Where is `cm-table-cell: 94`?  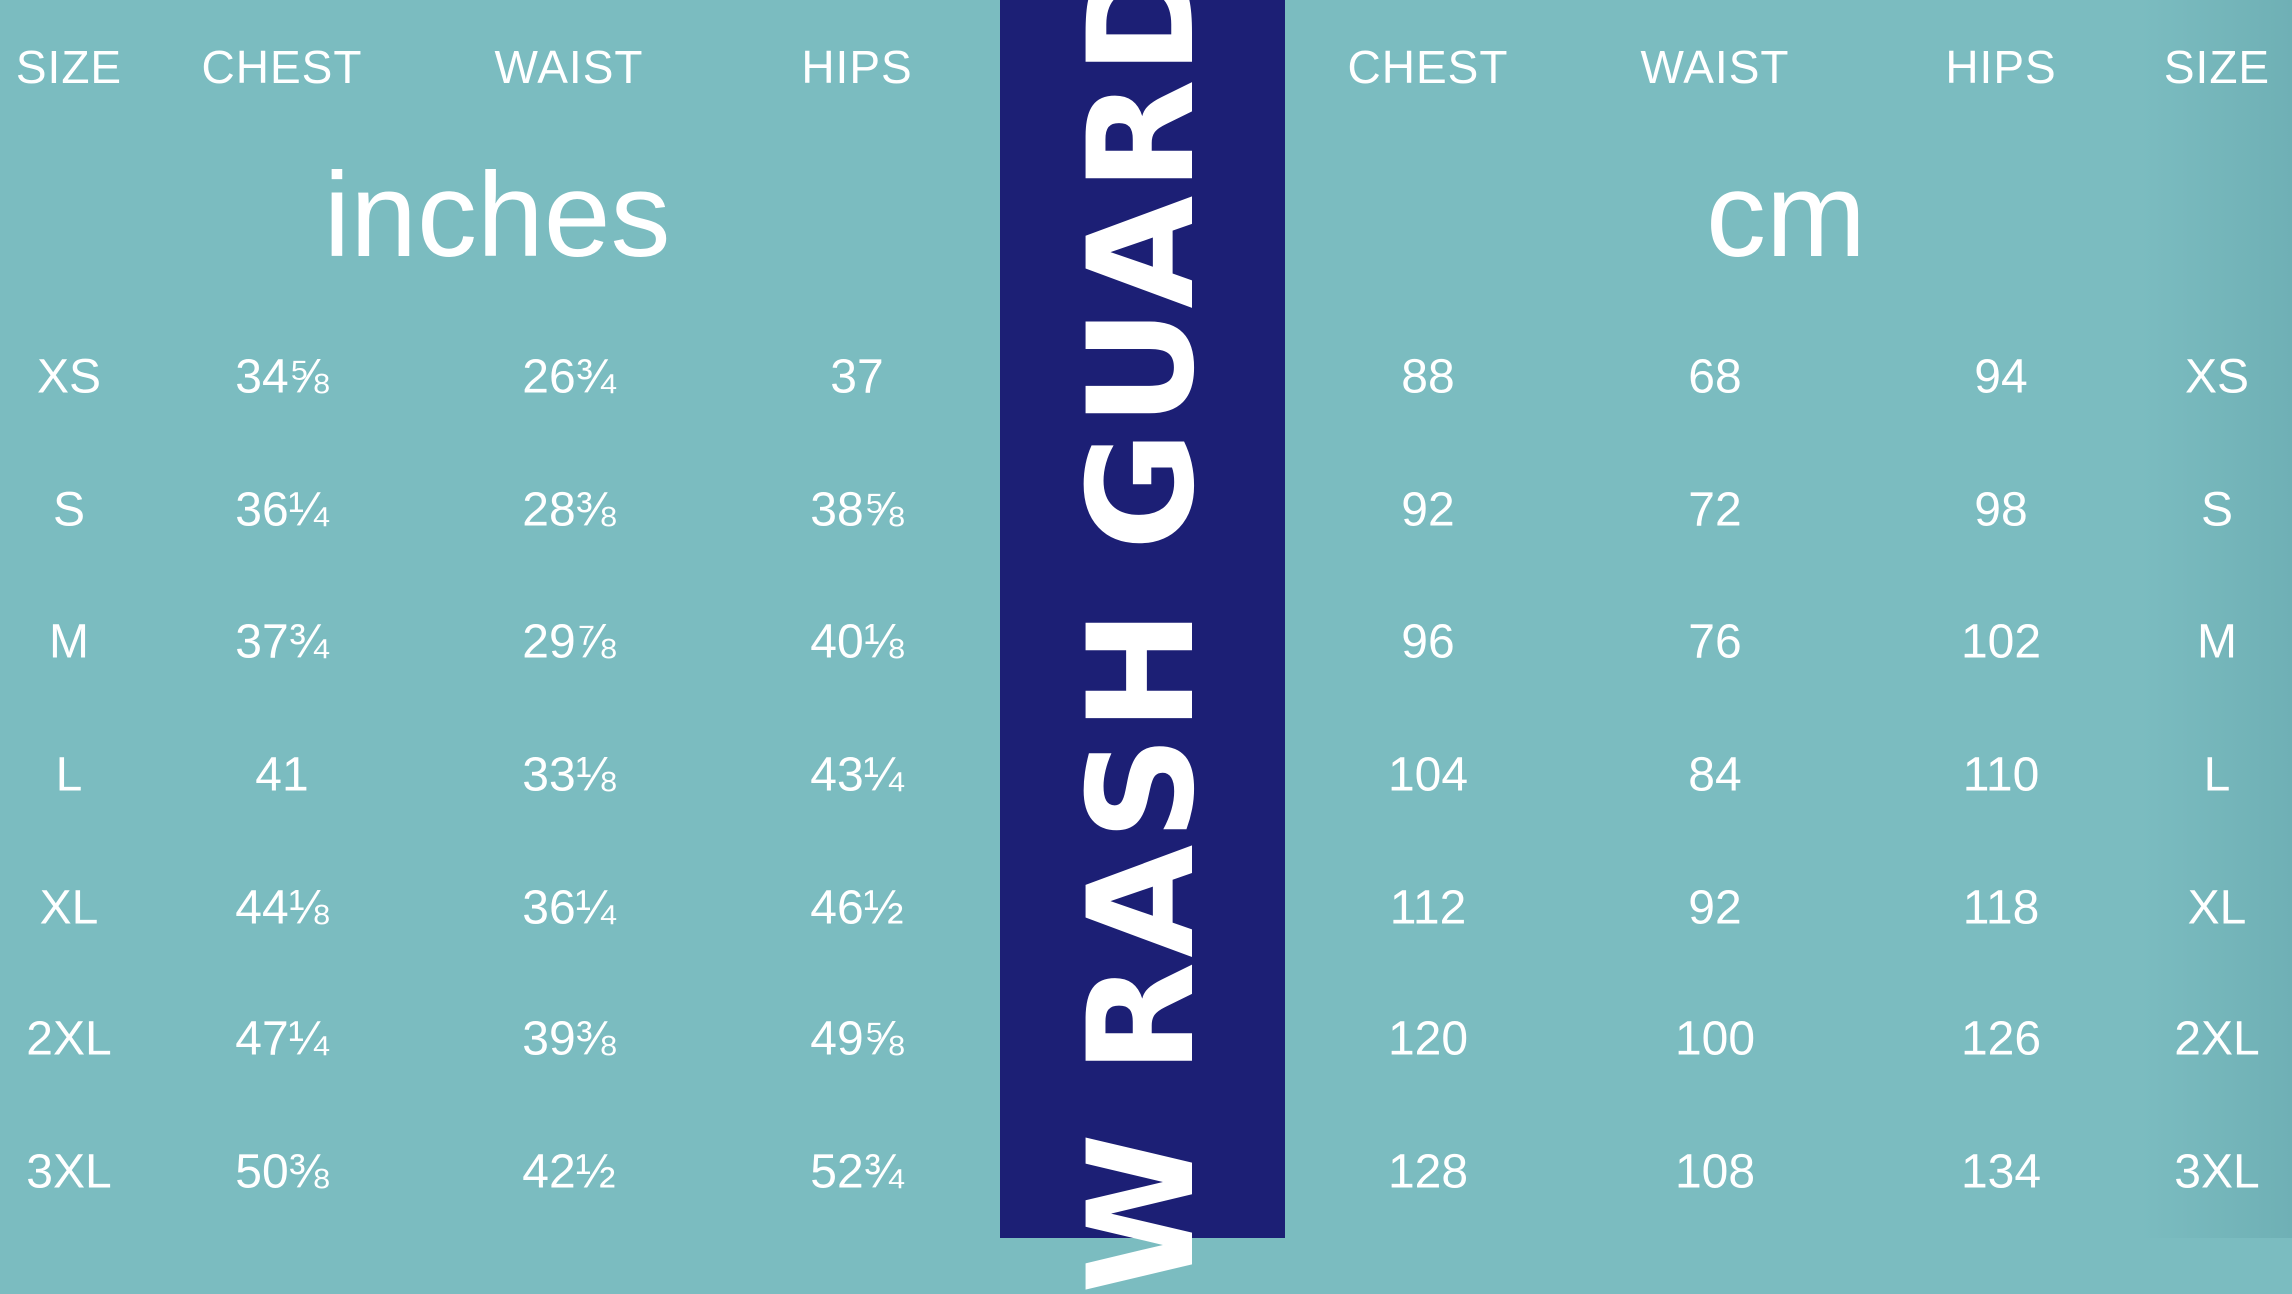 cm-table-cell: 94 is located at coordinates (2001, 377).